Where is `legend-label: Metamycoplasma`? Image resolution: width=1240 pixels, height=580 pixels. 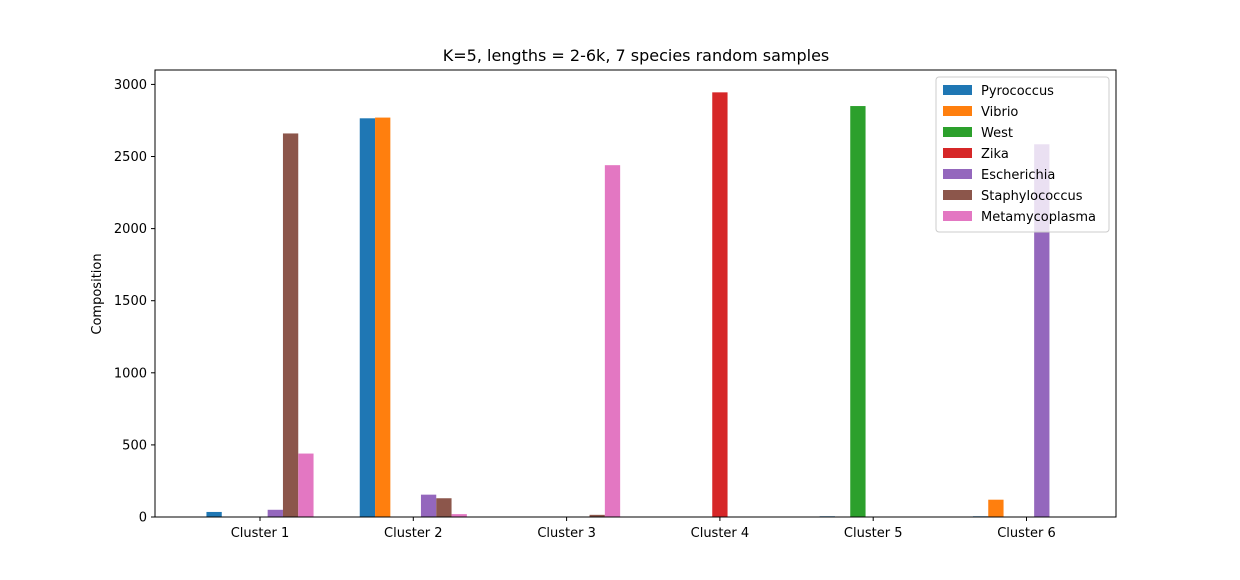 legend-label: Metamycoplasma is located at coordinates (1038, 217).